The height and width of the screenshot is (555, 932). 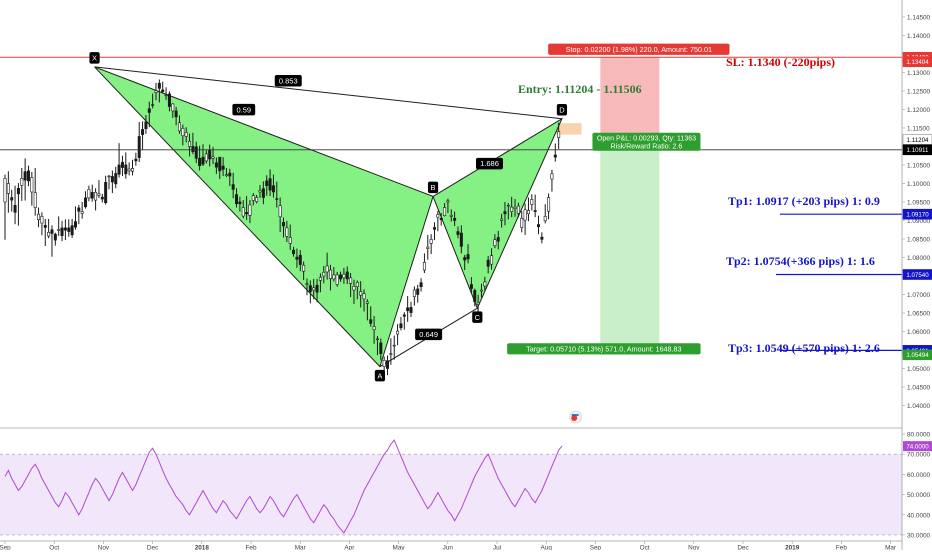 I want to click on time-tick-label: Mar, so click(x=301, y=548).